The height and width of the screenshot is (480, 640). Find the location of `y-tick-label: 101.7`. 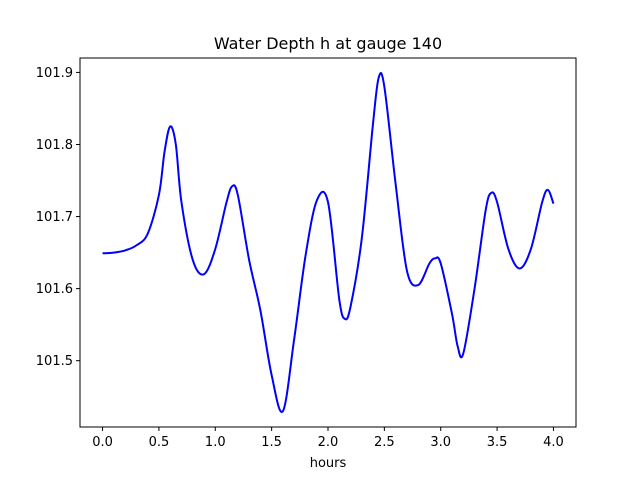

y-tick-label: 101.7 is located at coordinates (54, 217).